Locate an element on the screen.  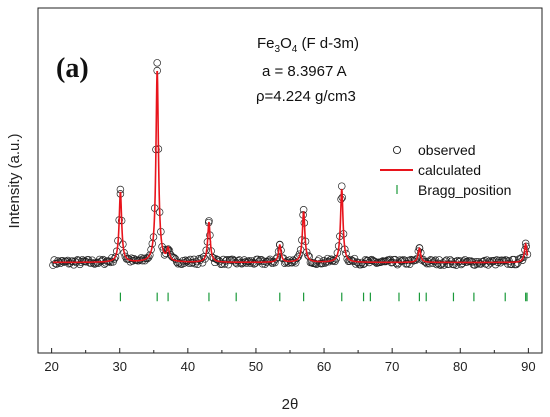
phase-prefix: Fe is located at coordinates (266, 43).